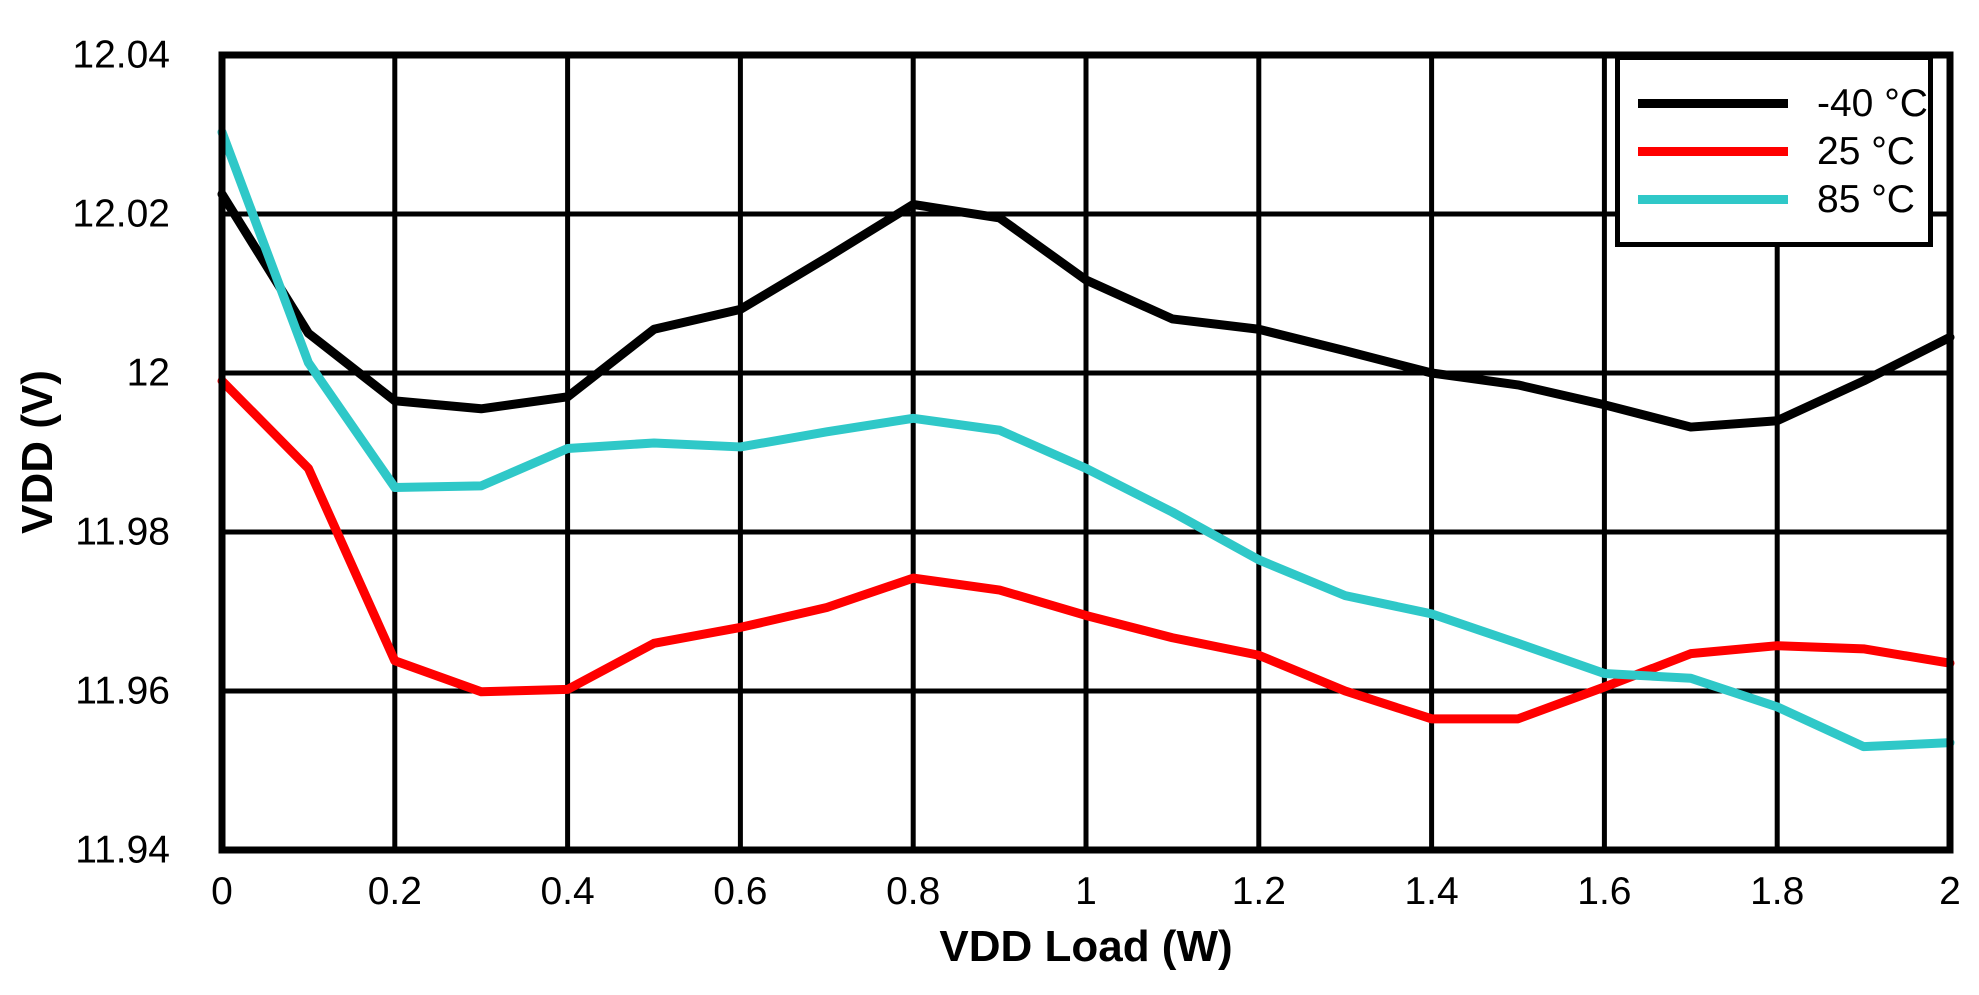 This screenshot has height=995, width=1979. Describe the element at coordinates (1086, 891) in the screenshot. I see `x-tick-label: 1` at that location.